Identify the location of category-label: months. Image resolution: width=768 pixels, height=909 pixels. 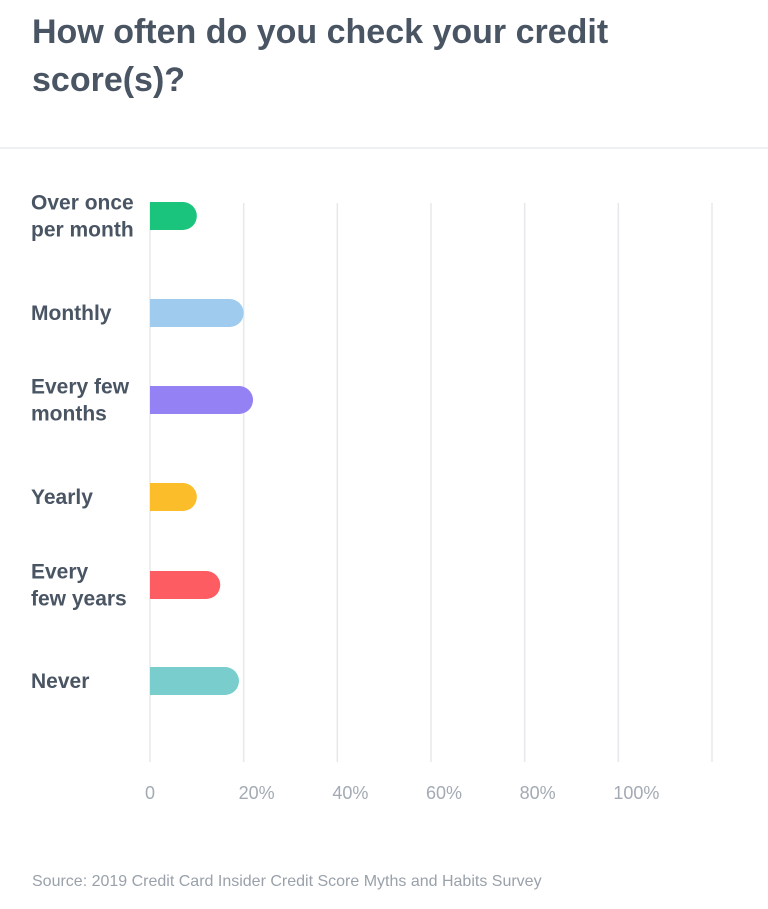
(69, 414).